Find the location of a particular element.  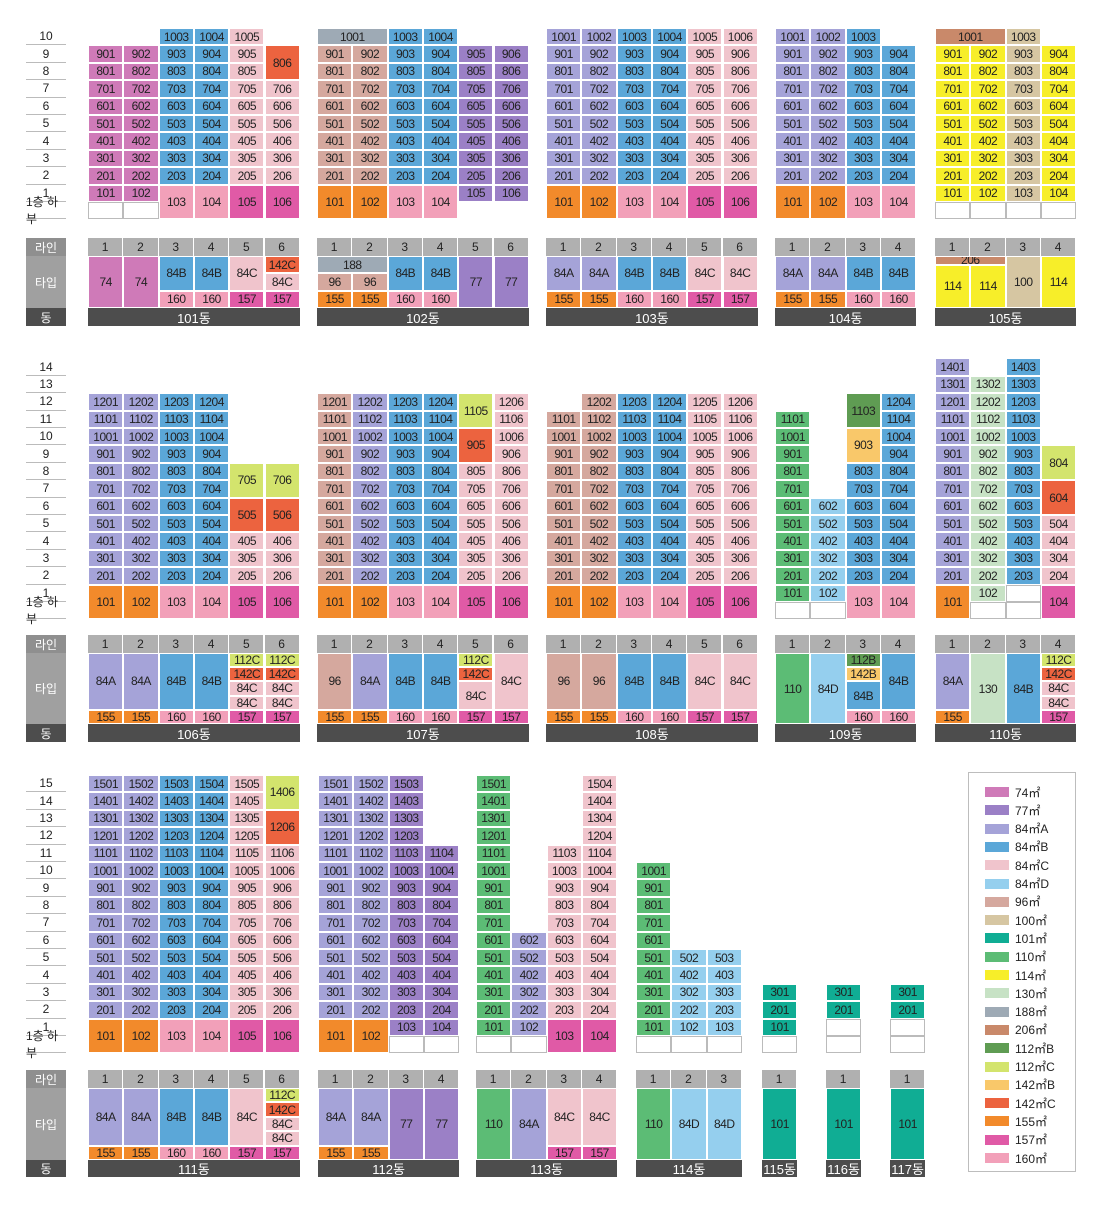

unit-cell: 1502 is located at coordinates (371, 784).